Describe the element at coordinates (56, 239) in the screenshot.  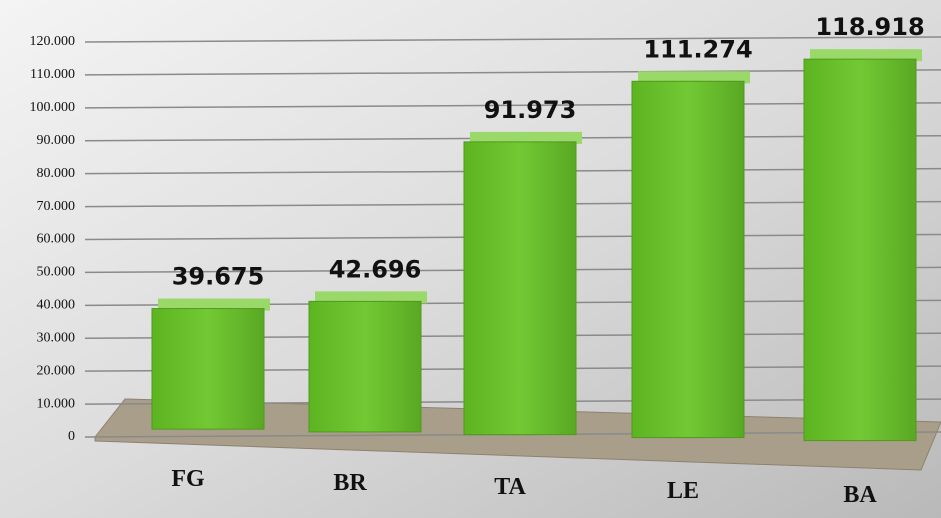
I see `y-tick-label: 60.000` at that location.